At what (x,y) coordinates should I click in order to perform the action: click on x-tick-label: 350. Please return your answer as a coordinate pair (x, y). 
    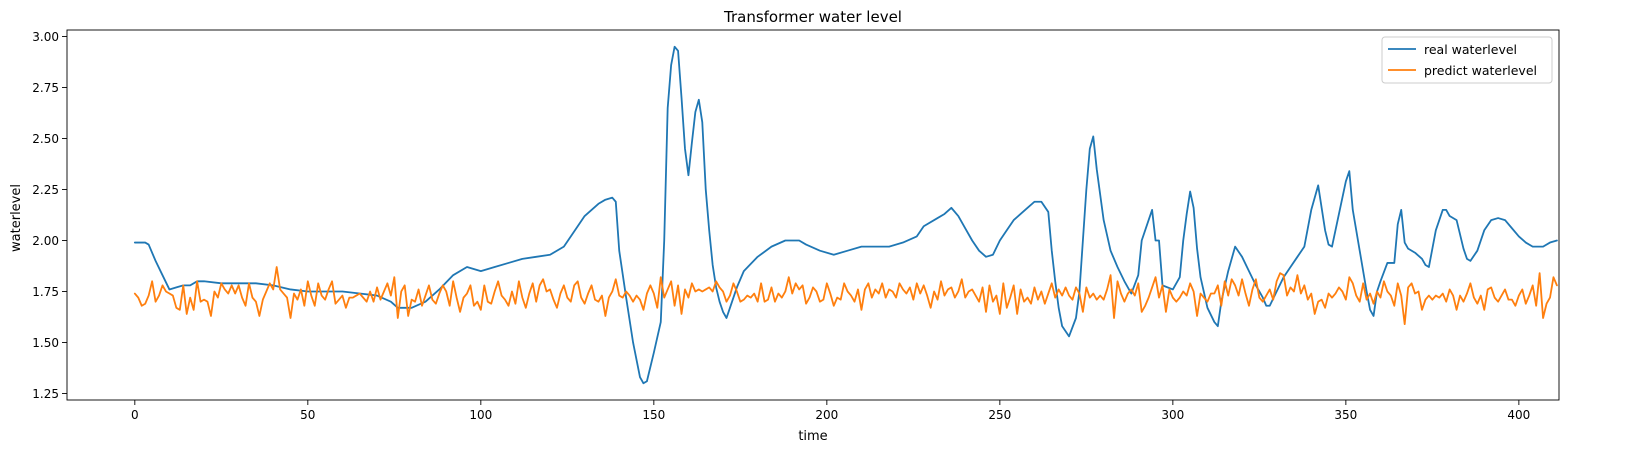
    Looking at the image, I should click on (1345, 415).